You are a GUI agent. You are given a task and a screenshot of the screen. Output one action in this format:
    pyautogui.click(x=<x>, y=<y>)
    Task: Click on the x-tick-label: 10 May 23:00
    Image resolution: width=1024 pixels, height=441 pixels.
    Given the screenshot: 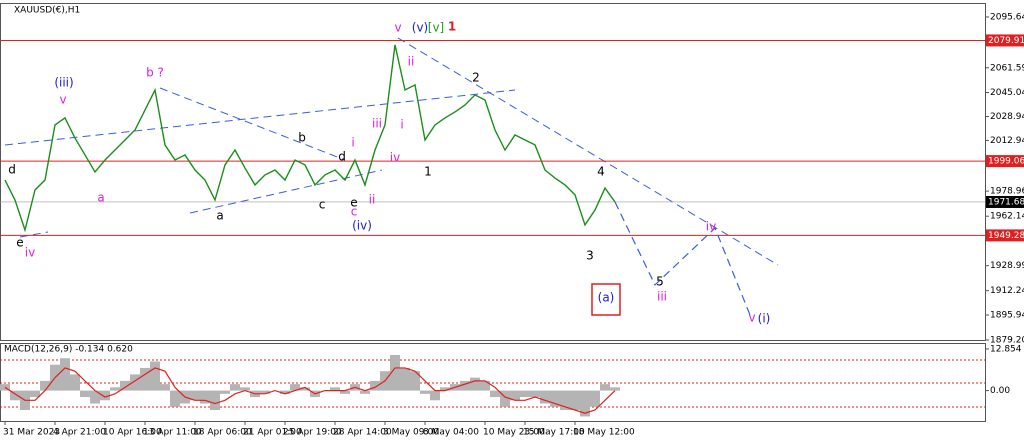 What is the action you would take?
    pyautogui.click(x=514, y=433)
    